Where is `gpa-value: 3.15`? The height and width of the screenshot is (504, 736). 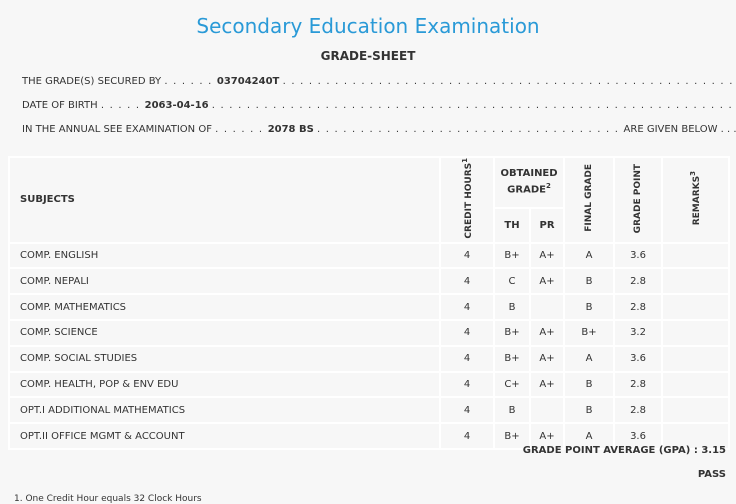
gpa-value: 3.15 is located at coordinates (713, 450).